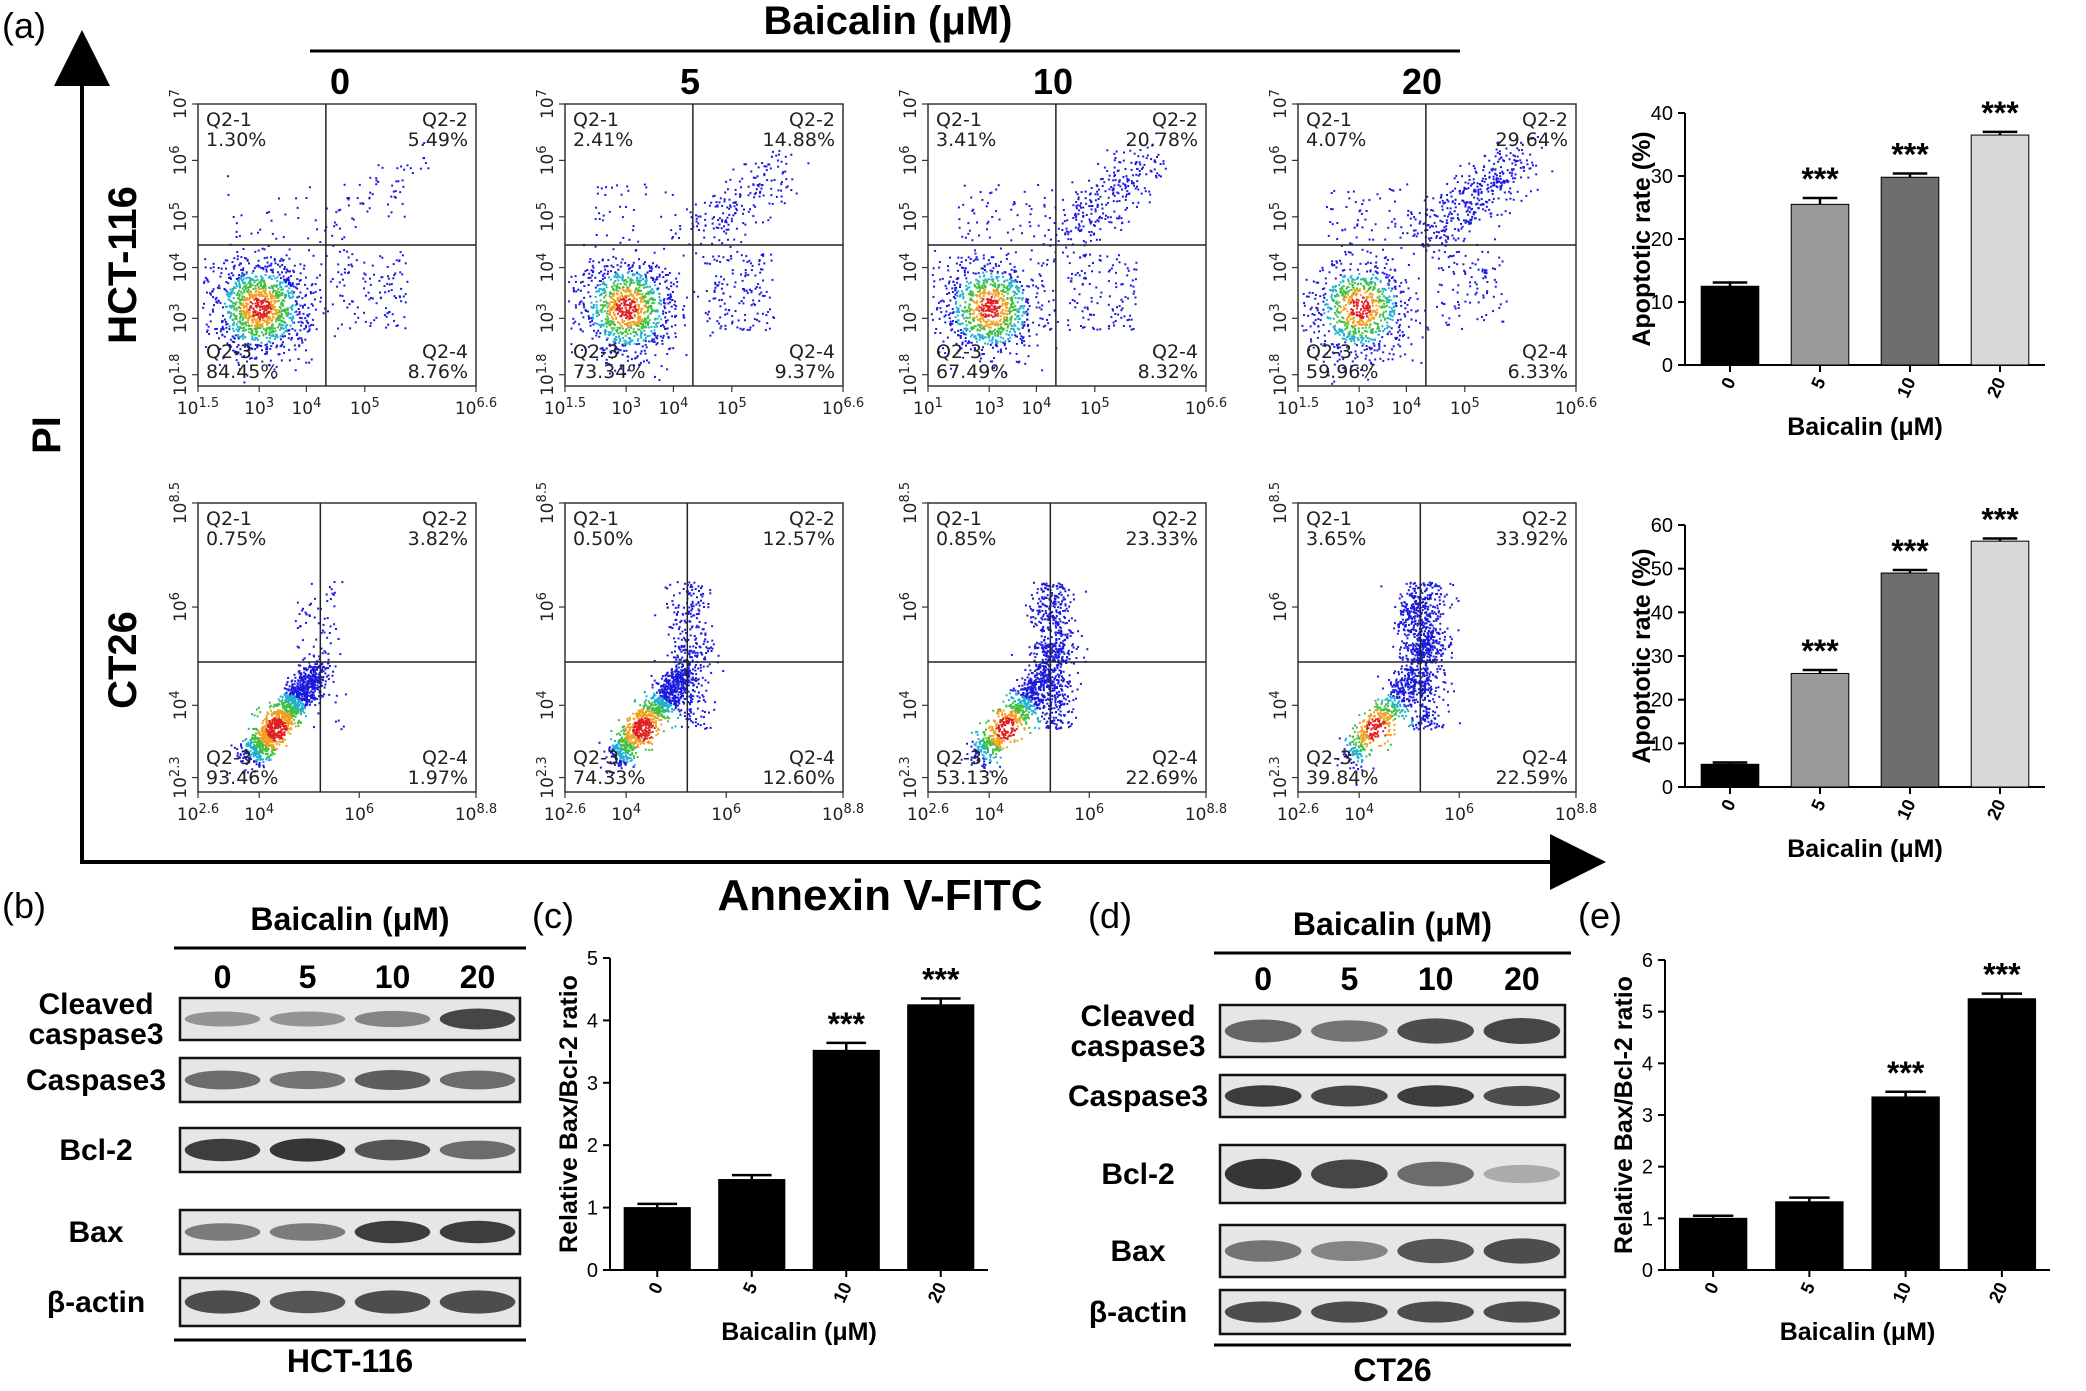  I want to click on quadrant-name-q4: Q2-4, so click(812, 352).